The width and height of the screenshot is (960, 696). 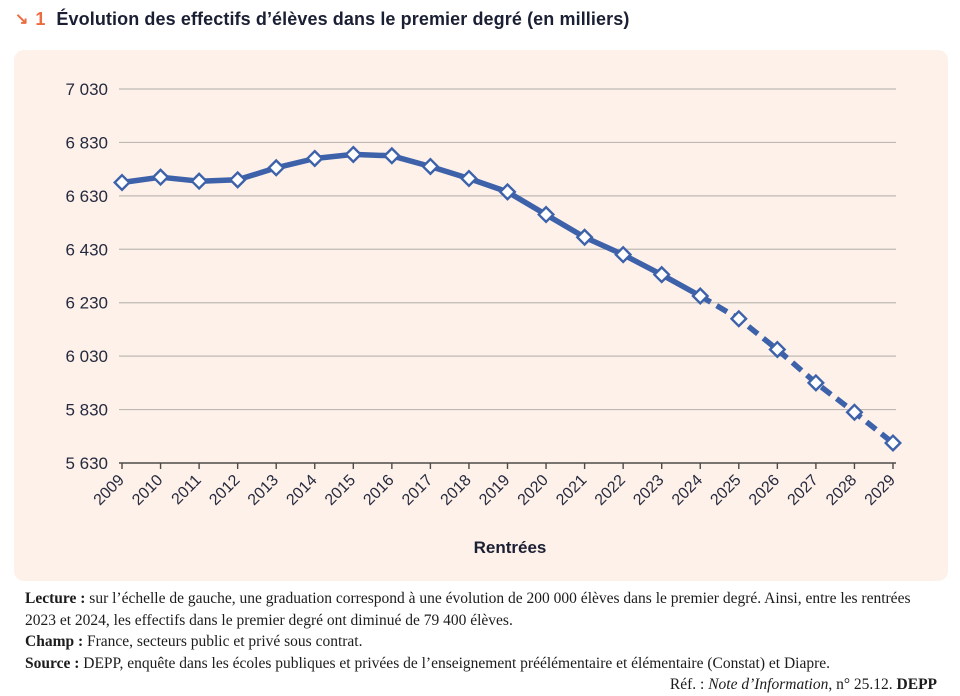 I want to click on svg-text: 2020, so click(x=533, y=490).